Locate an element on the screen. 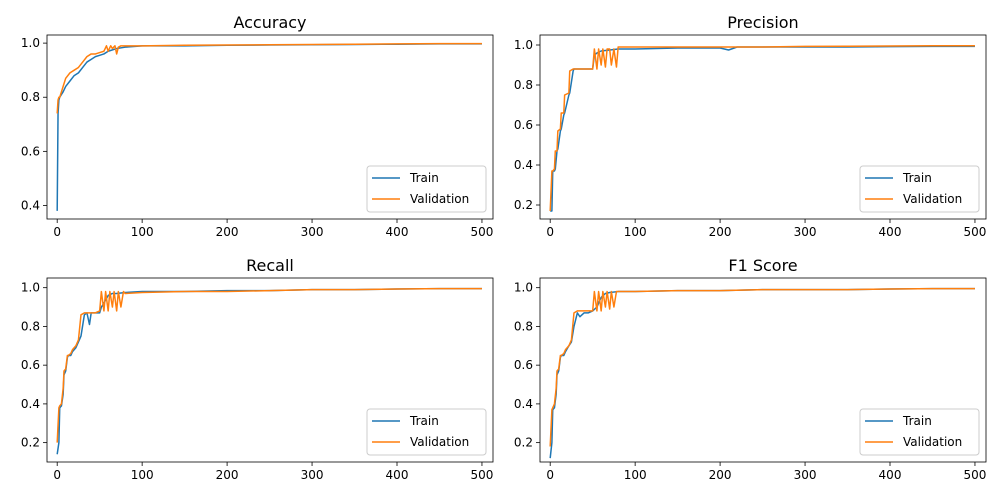 The height and width of the screenshot is (500, 1000). chart-title: F1 Score is located at coordinates (762, 265).